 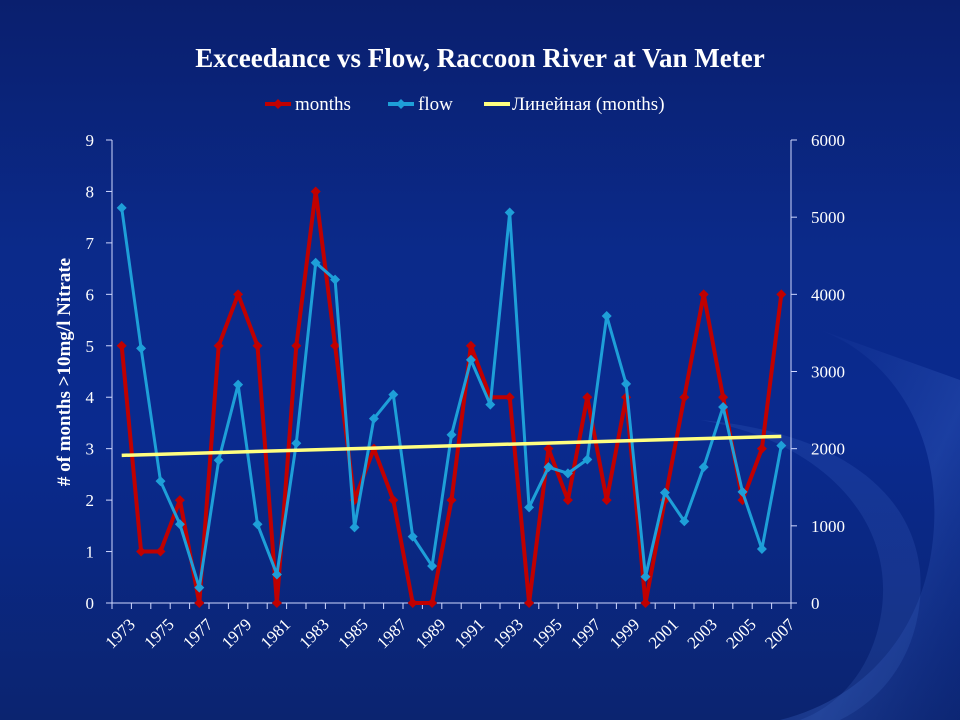 I want to click on legend-marker-flow, so click(x=401, y=104).